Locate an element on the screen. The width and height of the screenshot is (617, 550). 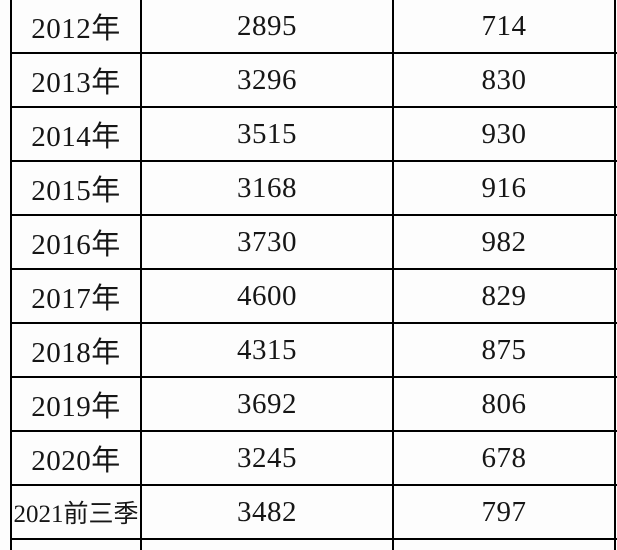
value-2-cell: 806 is located at coordinates (504, 404).